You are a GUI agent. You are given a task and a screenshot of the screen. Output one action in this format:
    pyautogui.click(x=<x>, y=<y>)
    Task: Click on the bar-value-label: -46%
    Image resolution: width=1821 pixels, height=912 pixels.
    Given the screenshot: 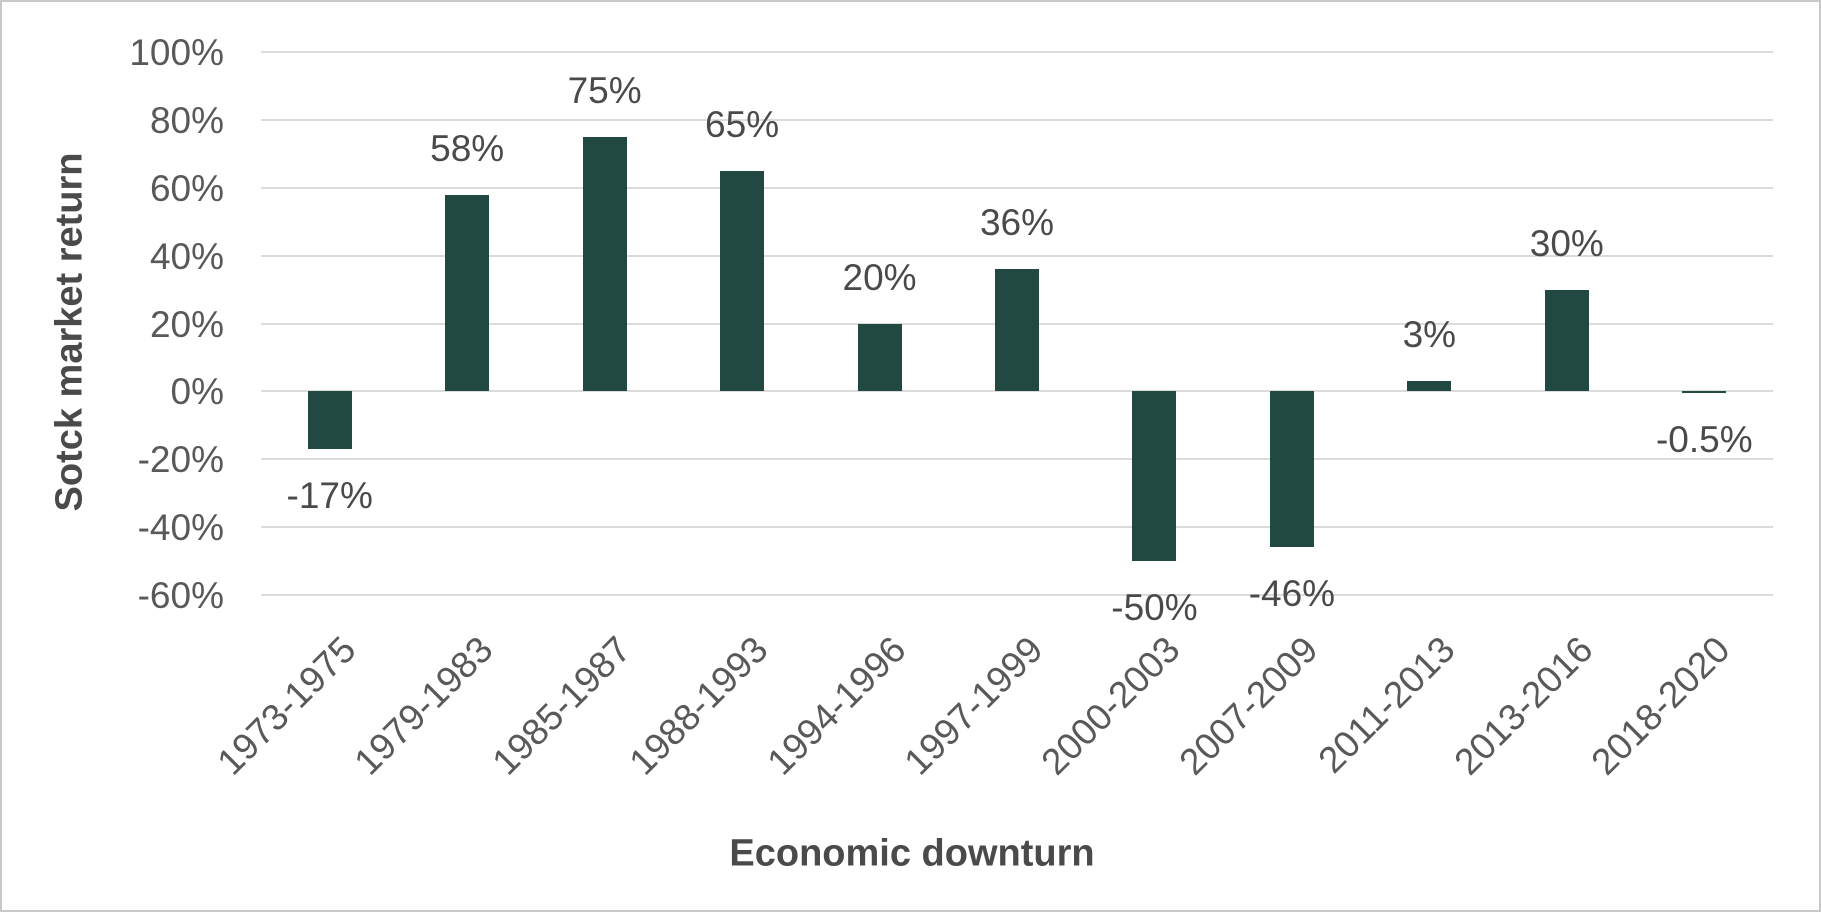 What is the action you would take?
    pyautogui.click(x=1292, y=594)
    